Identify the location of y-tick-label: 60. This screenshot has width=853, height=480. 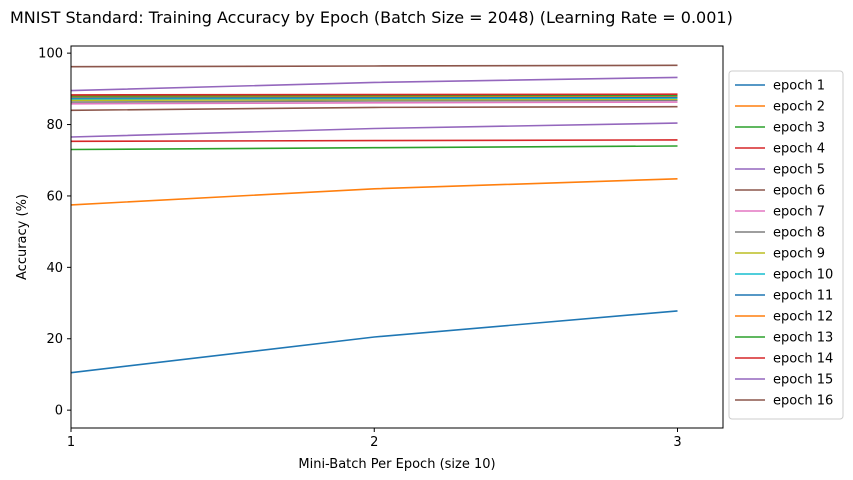
(54, 196).